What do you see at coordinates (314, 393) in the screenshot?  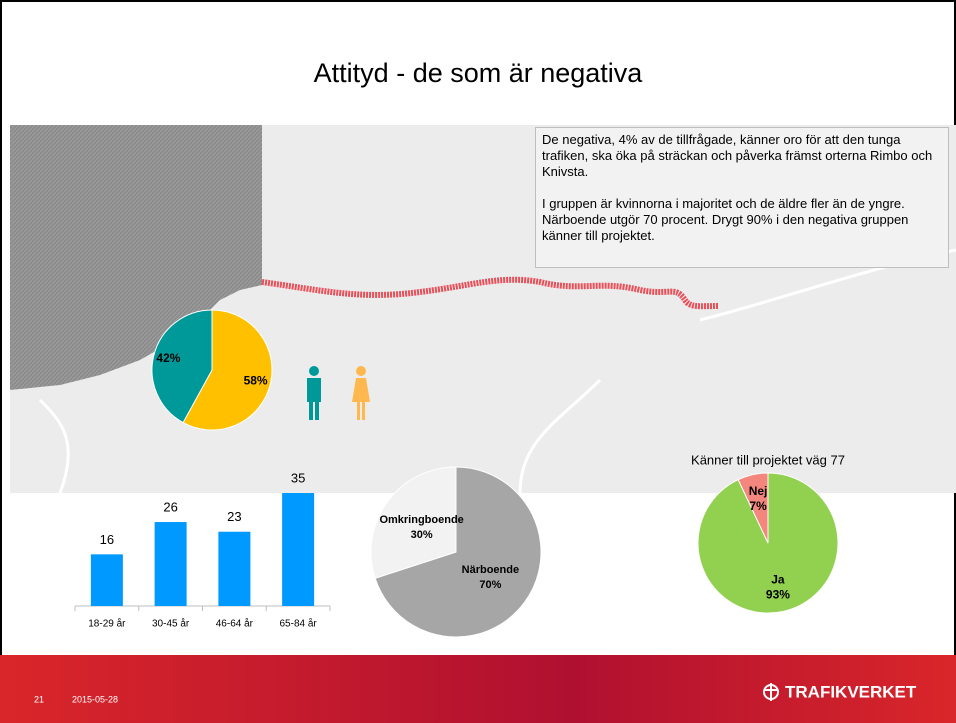 I see `man-icon` at bounding box center [314, 393].